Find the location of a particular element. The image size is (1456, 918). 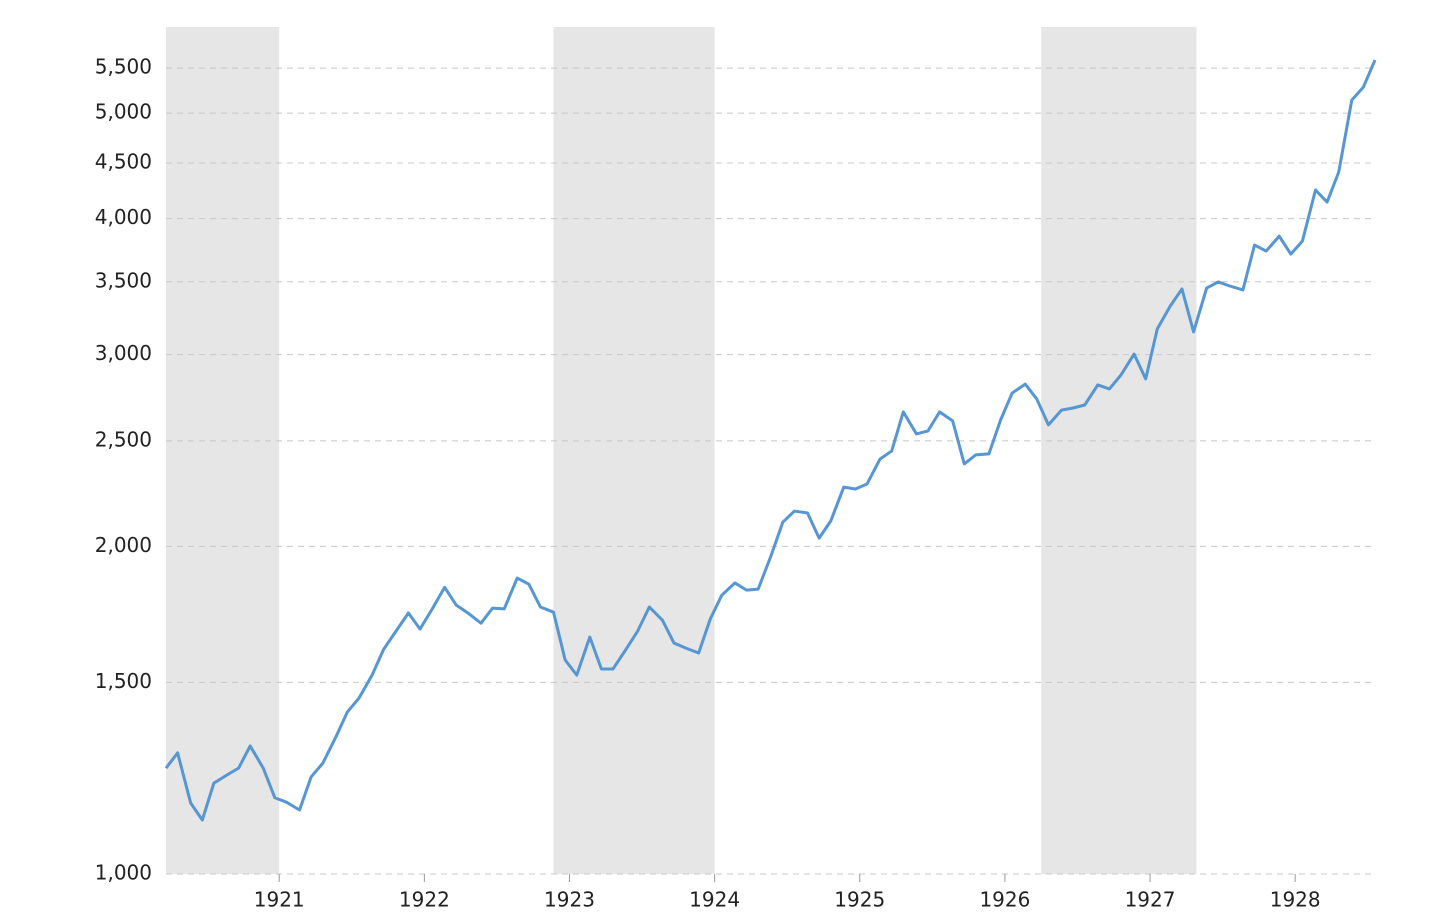

x-tick-label: 1923 is located at coordinates (569, 900).